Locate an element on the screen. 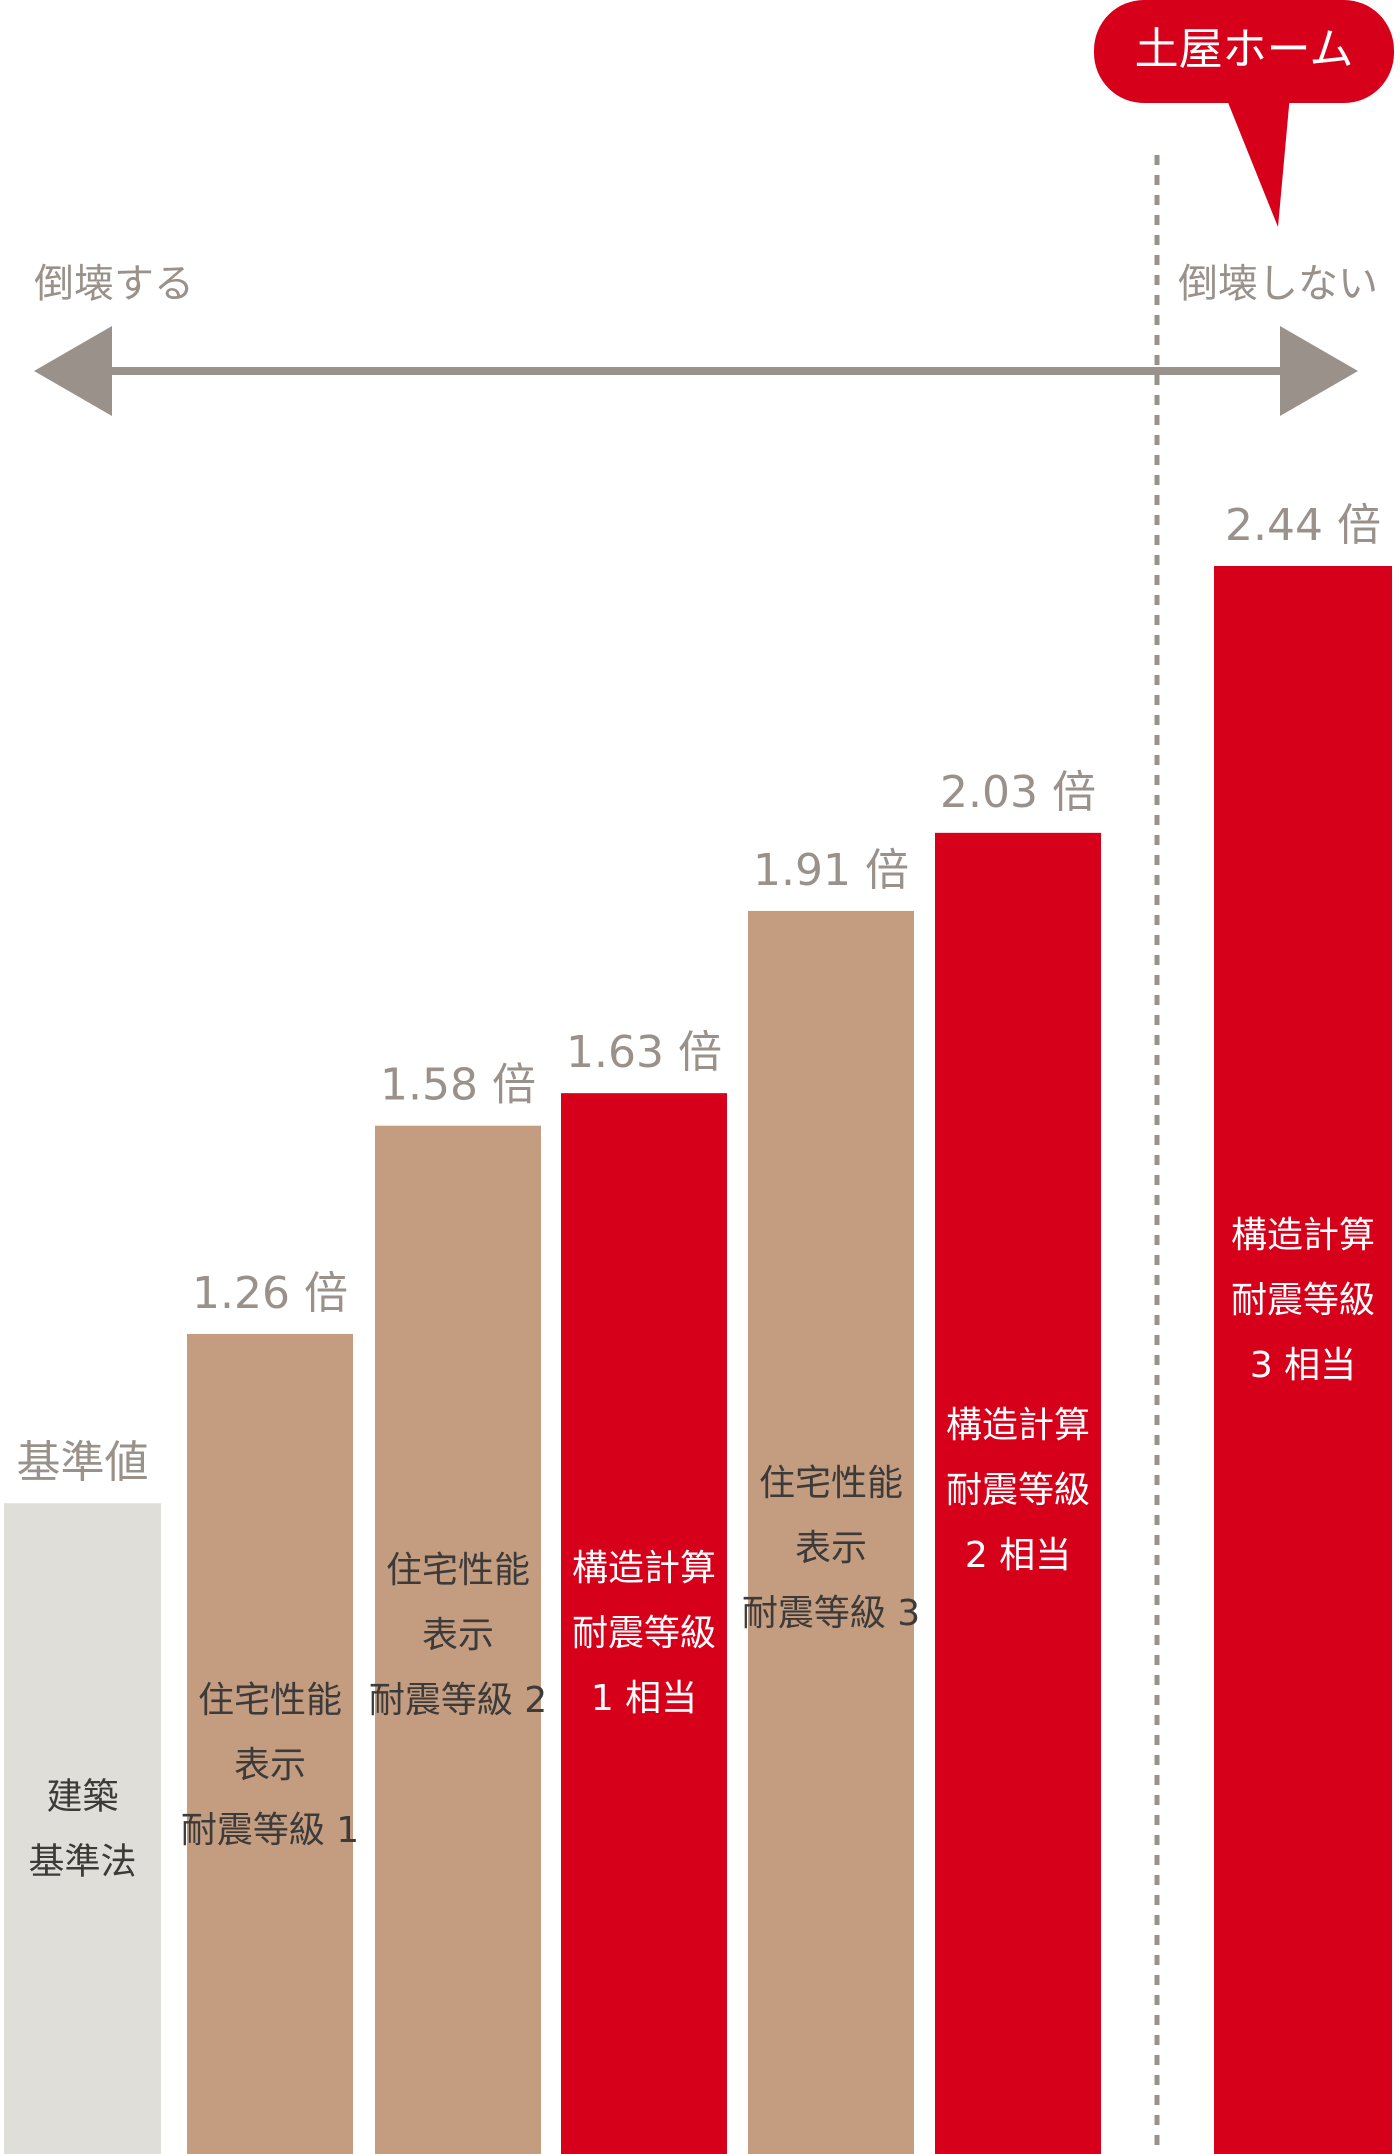 The height and width of the screenshot is (2154, 1400). category-label: 3 相当 is located at coordinates (1303, 1365).